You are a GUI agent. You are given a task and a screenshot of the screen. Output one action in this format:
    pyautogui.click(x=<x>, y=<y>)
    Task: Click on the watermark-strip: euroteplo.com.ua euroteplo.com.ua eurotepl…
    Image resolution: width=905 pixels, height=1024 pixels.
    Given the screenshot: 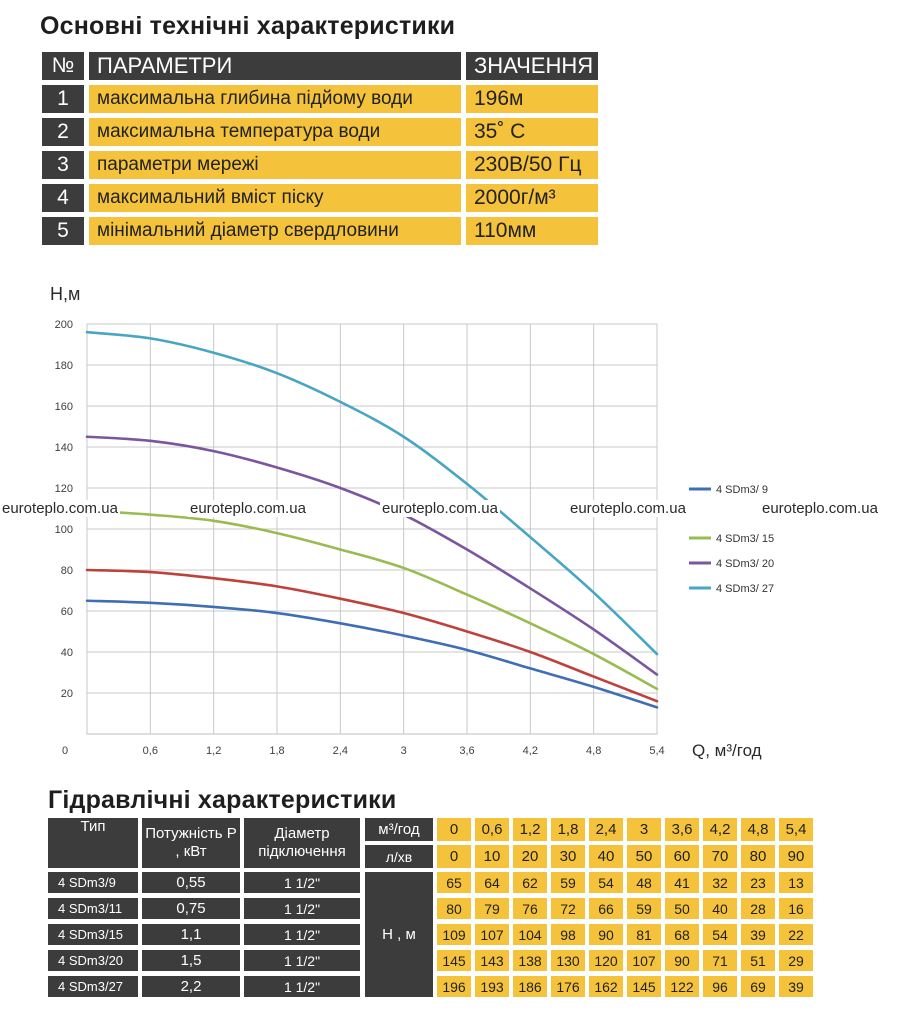 What is the action you would take?
    pyautogui.click(x=452, y=510)
    